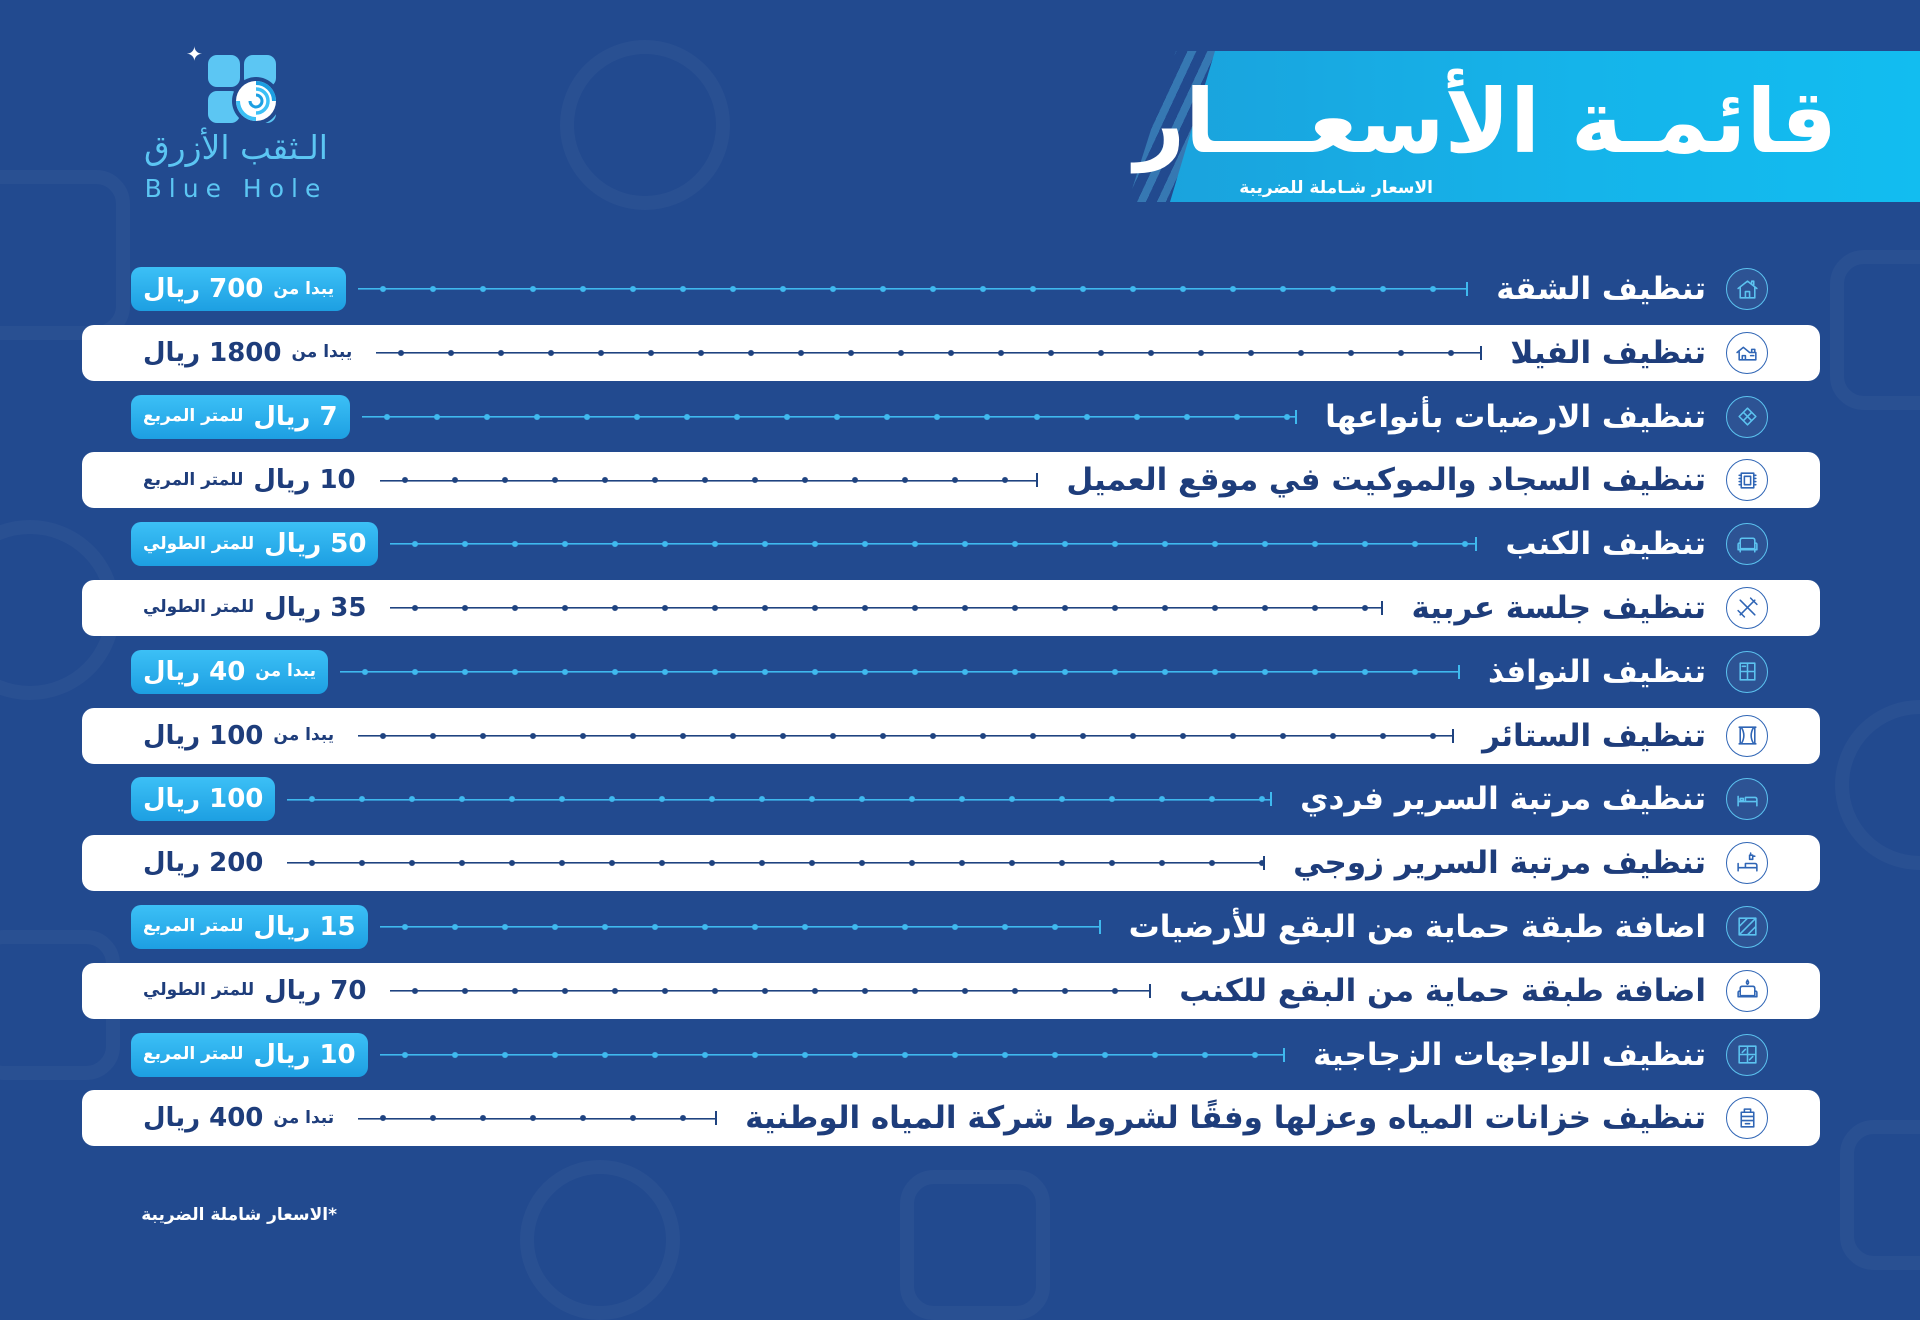 The image size is (1920, 1320). I want to click on price-amount: 200 ريال, so click(203, 863).